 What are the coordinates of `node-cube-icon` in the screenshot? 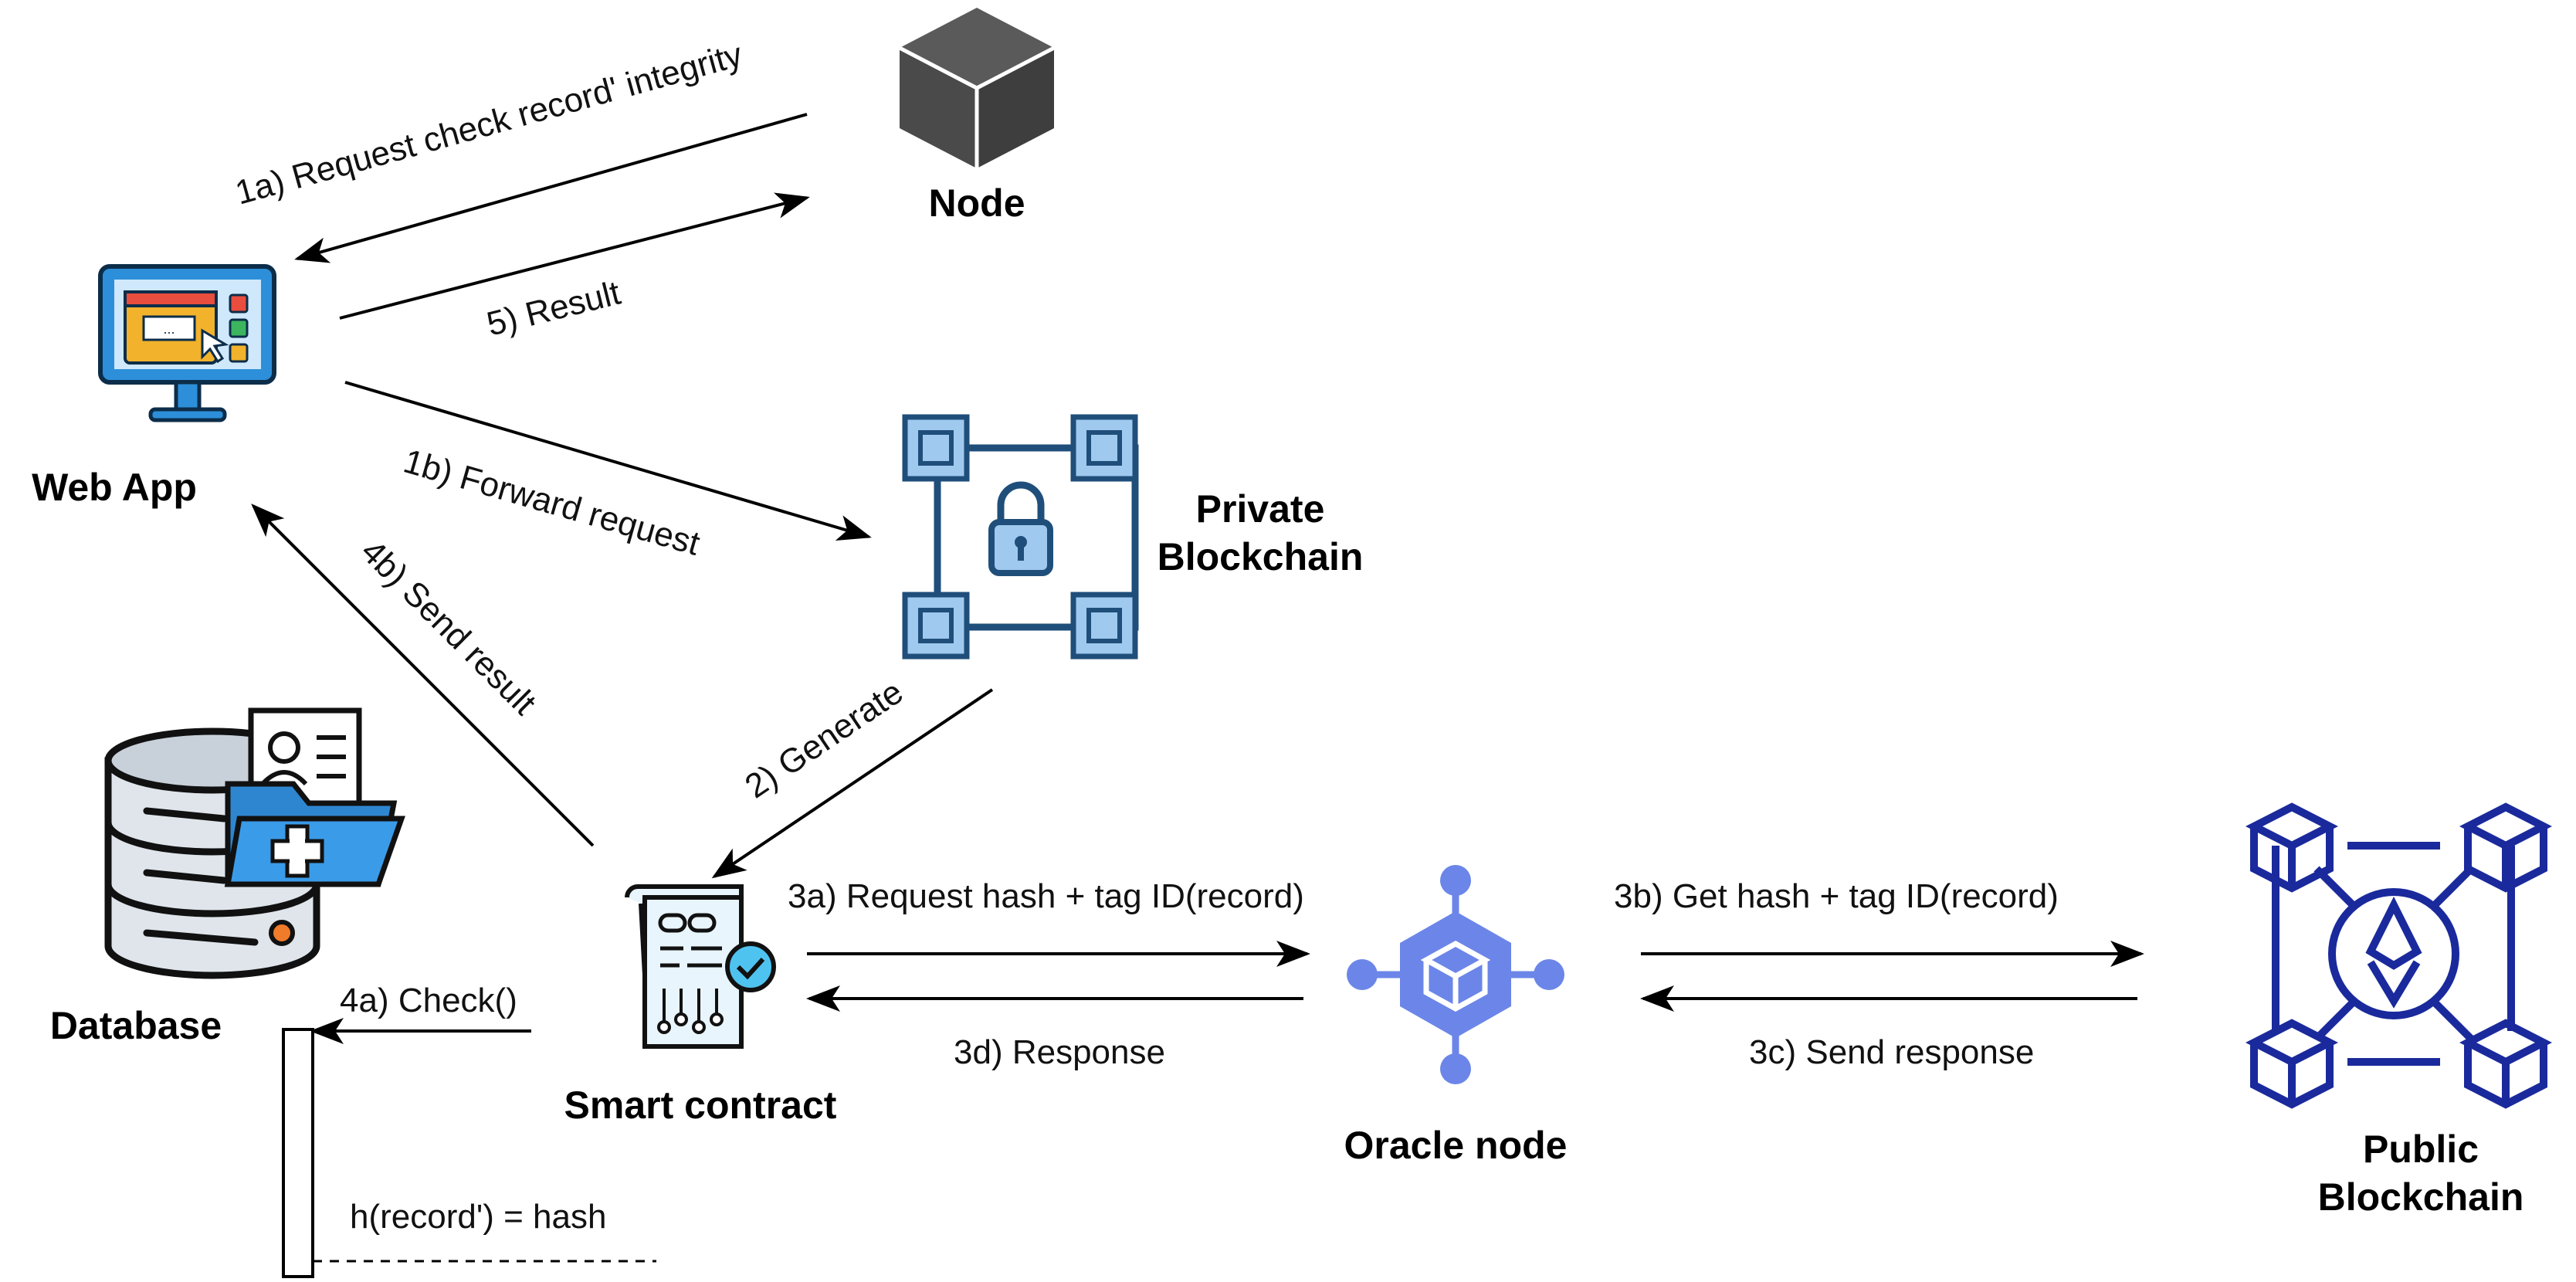 It's located at (977, 88).